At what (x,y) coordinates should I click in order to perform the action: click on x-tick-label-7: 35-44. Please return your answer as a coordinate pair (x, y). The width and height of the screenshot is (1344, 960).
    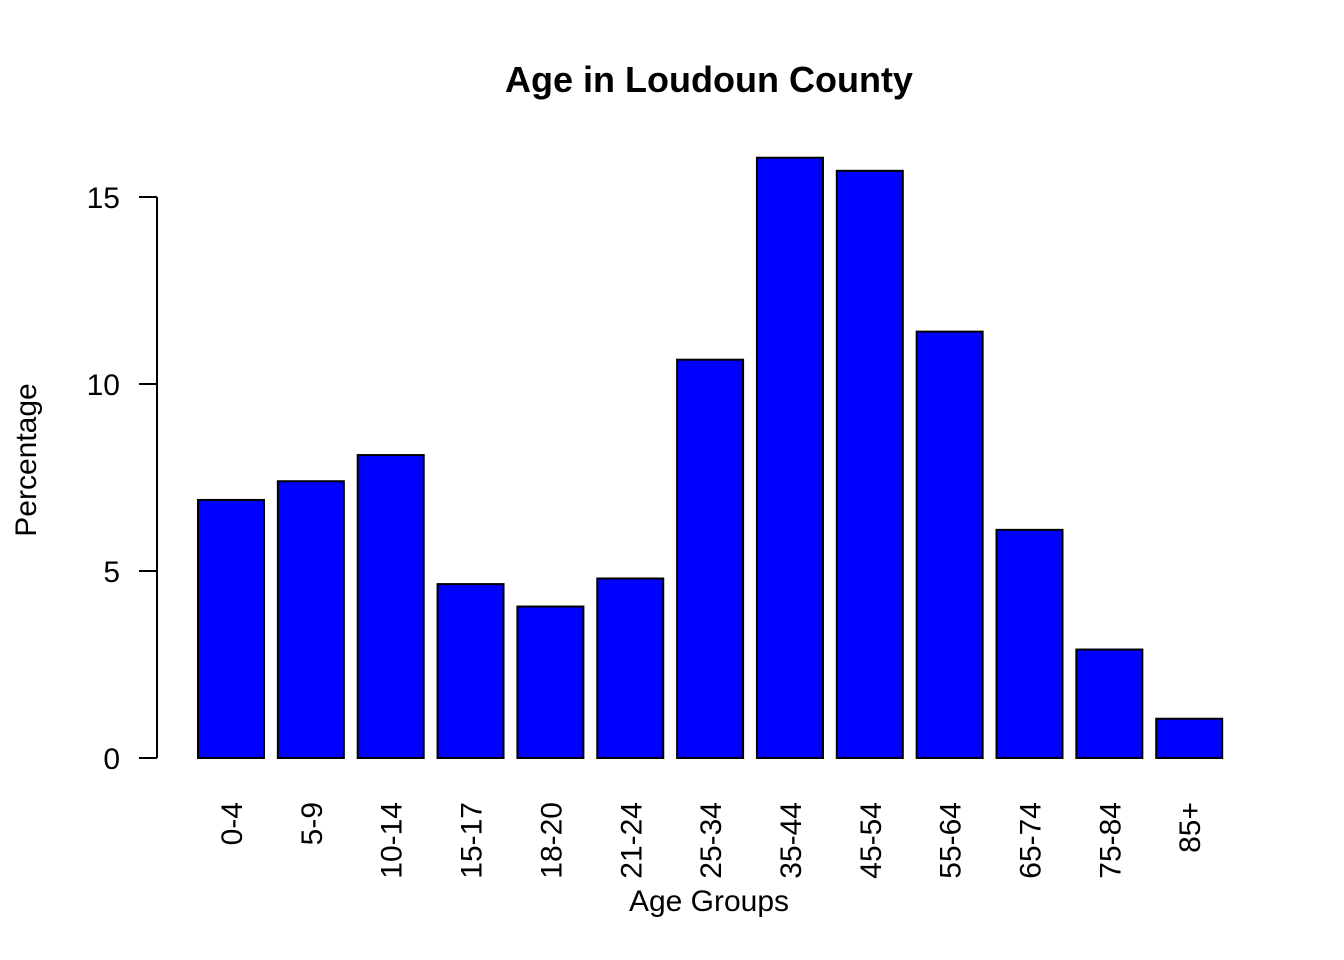
    Looking at the image, I should click on (791, 840).